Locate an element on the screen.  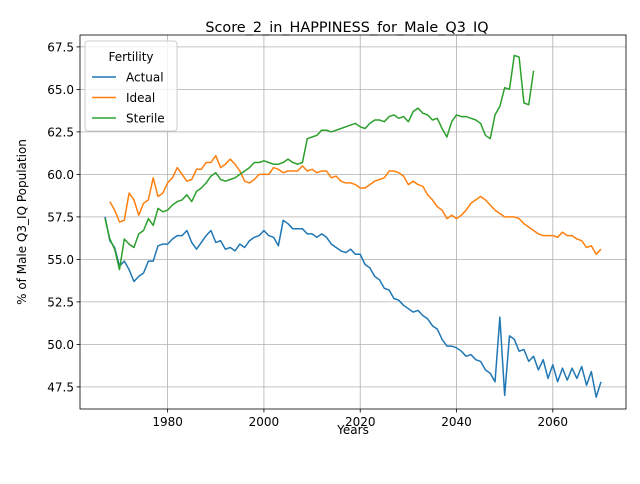
legend: Fertility Actual Ideal Sterile is located at coordinates (131, 86).